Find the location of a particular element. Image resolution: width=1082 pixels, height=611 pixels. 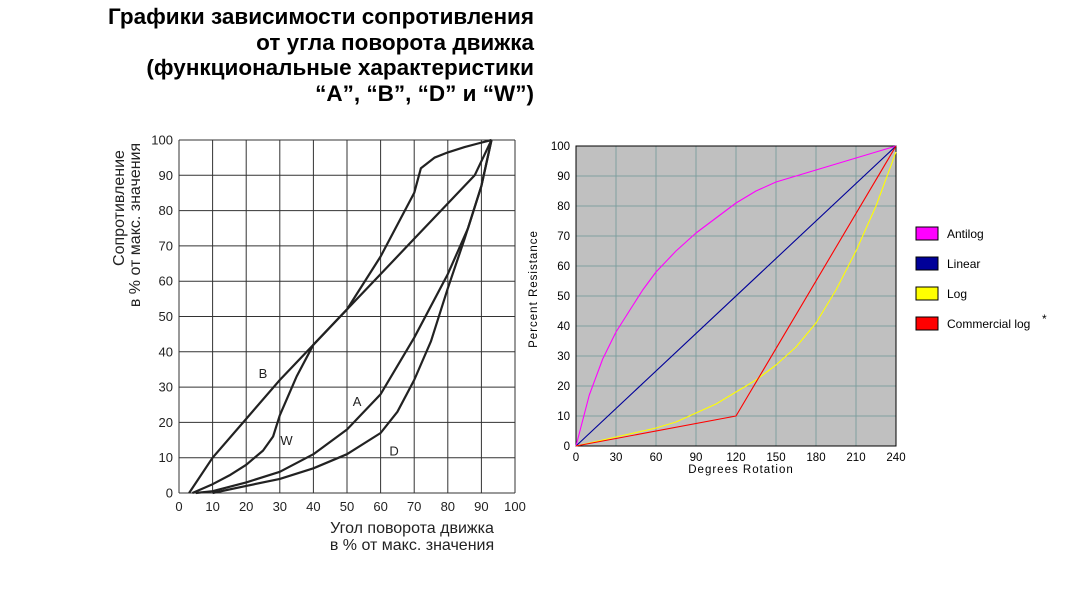

x-tick-label: 20 is located at coordinates (246, 506).